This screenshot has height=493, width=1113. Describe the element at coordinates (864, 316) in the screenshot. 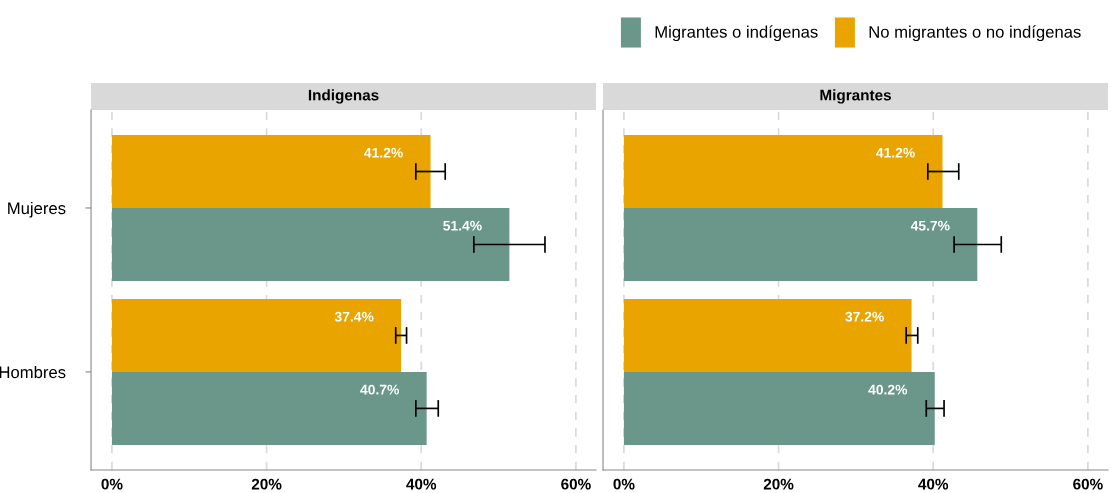

I see `data-label: 37.2%` at that location.